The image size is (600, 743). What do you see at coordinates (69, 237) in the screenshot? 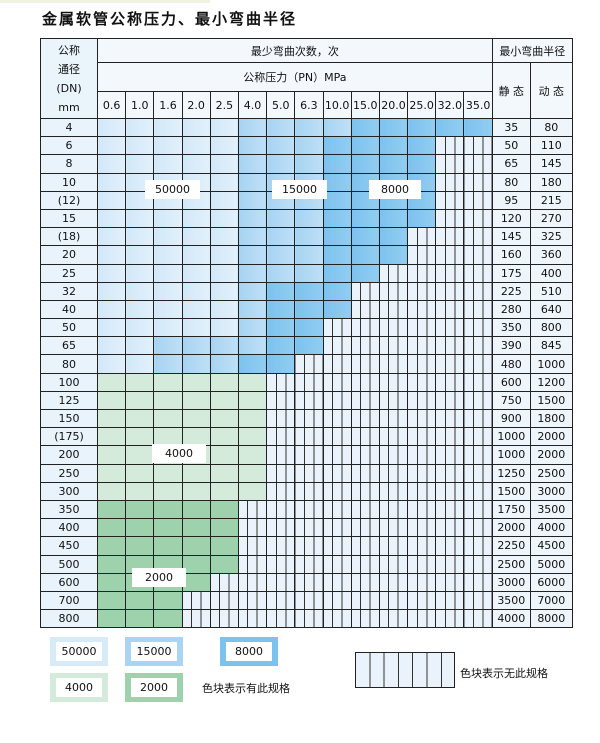
I see `dn-cell: (18)` at bounding box center [69, 237].